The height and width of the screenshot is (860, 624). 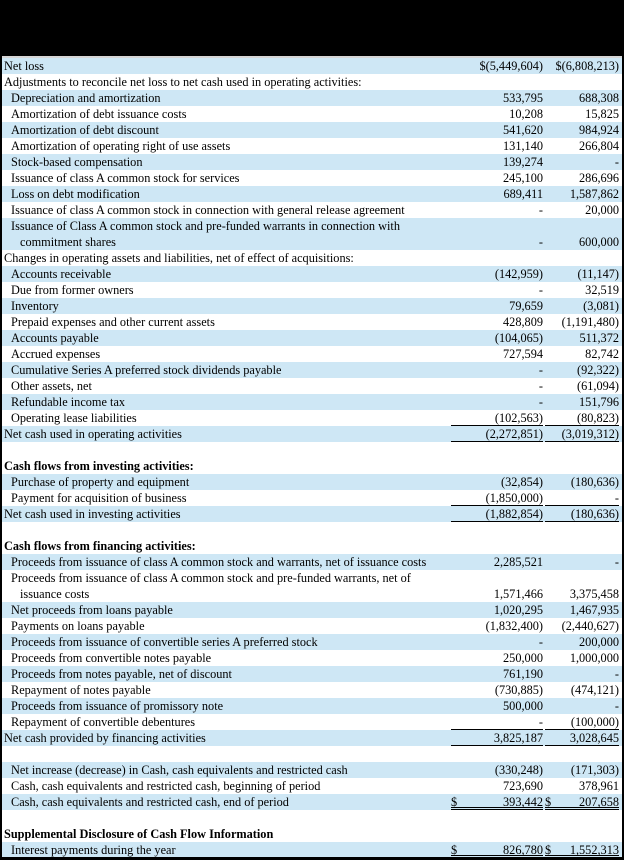 I want to click on value-col-2: $ 207,658, so click(x=582, y=802).